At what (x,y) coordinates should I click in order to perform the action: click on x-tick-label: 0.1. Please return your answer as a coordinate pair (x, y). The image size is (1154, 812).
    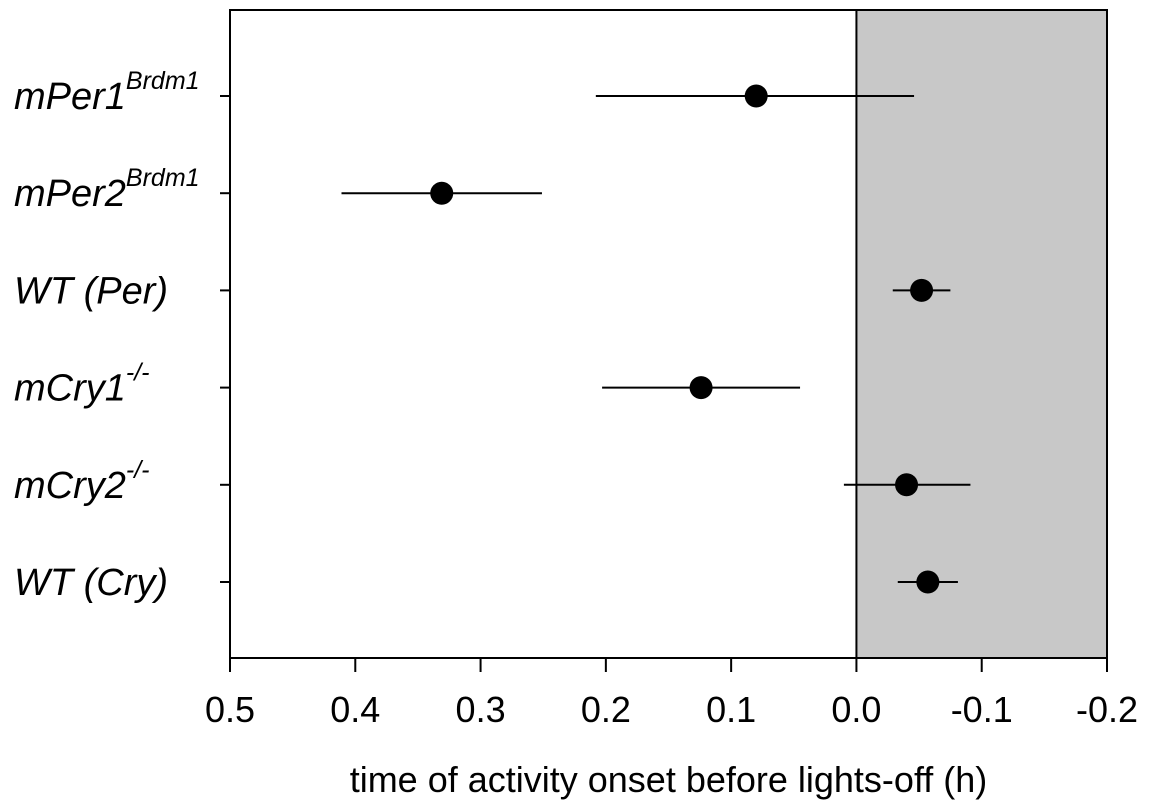
    Looking at the image, I should click on (731, 709).